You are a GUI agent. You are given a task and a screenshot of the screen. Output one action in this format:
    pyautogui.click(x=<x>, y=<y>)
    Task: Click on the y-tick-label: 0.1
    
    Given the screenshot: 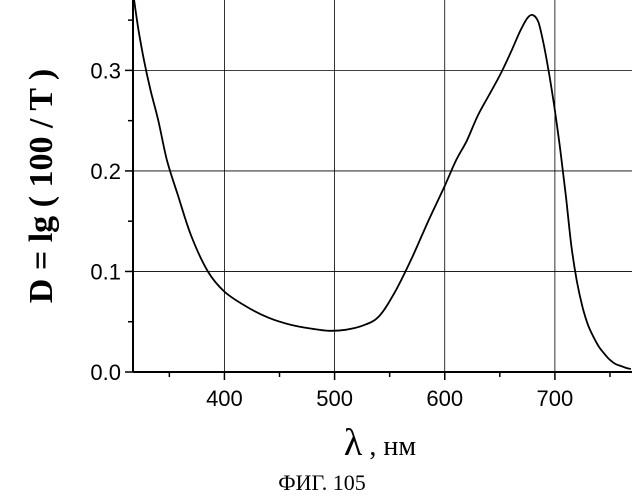 What is the action you would take?
    pyautogui.click(x=105, y=271)
    